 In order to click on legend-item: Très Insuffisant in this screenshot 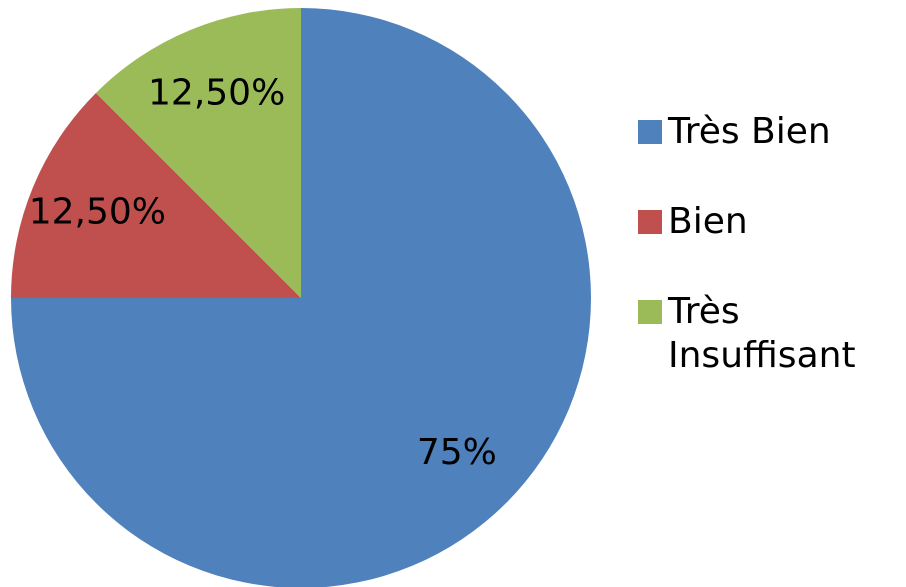, I will do `click(768, 334)`.